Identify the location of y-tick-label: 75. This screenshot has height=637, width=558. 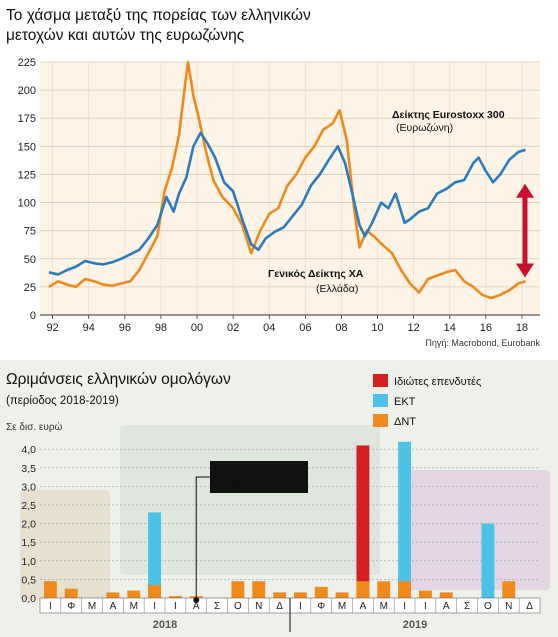
(30, 232).